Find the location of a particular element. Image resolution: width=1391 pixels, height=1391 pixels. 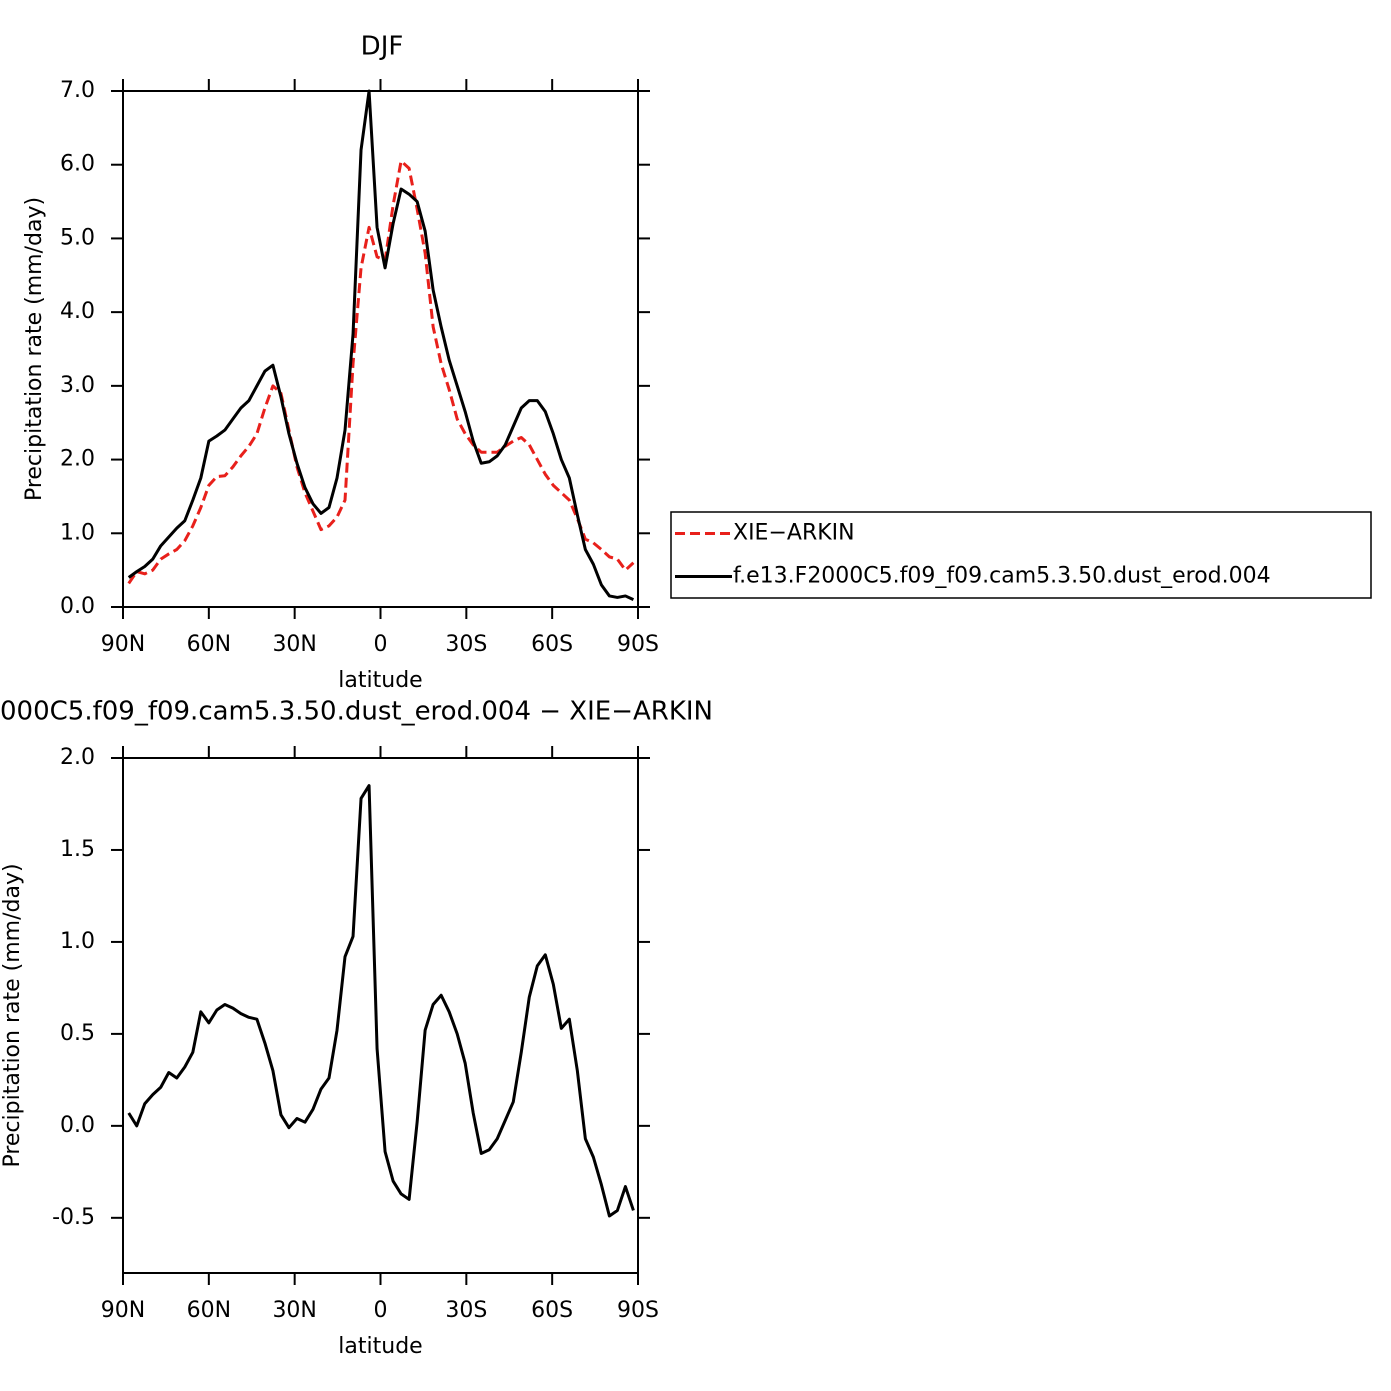

chart-title: DJF is located at coordinates (382, 47).